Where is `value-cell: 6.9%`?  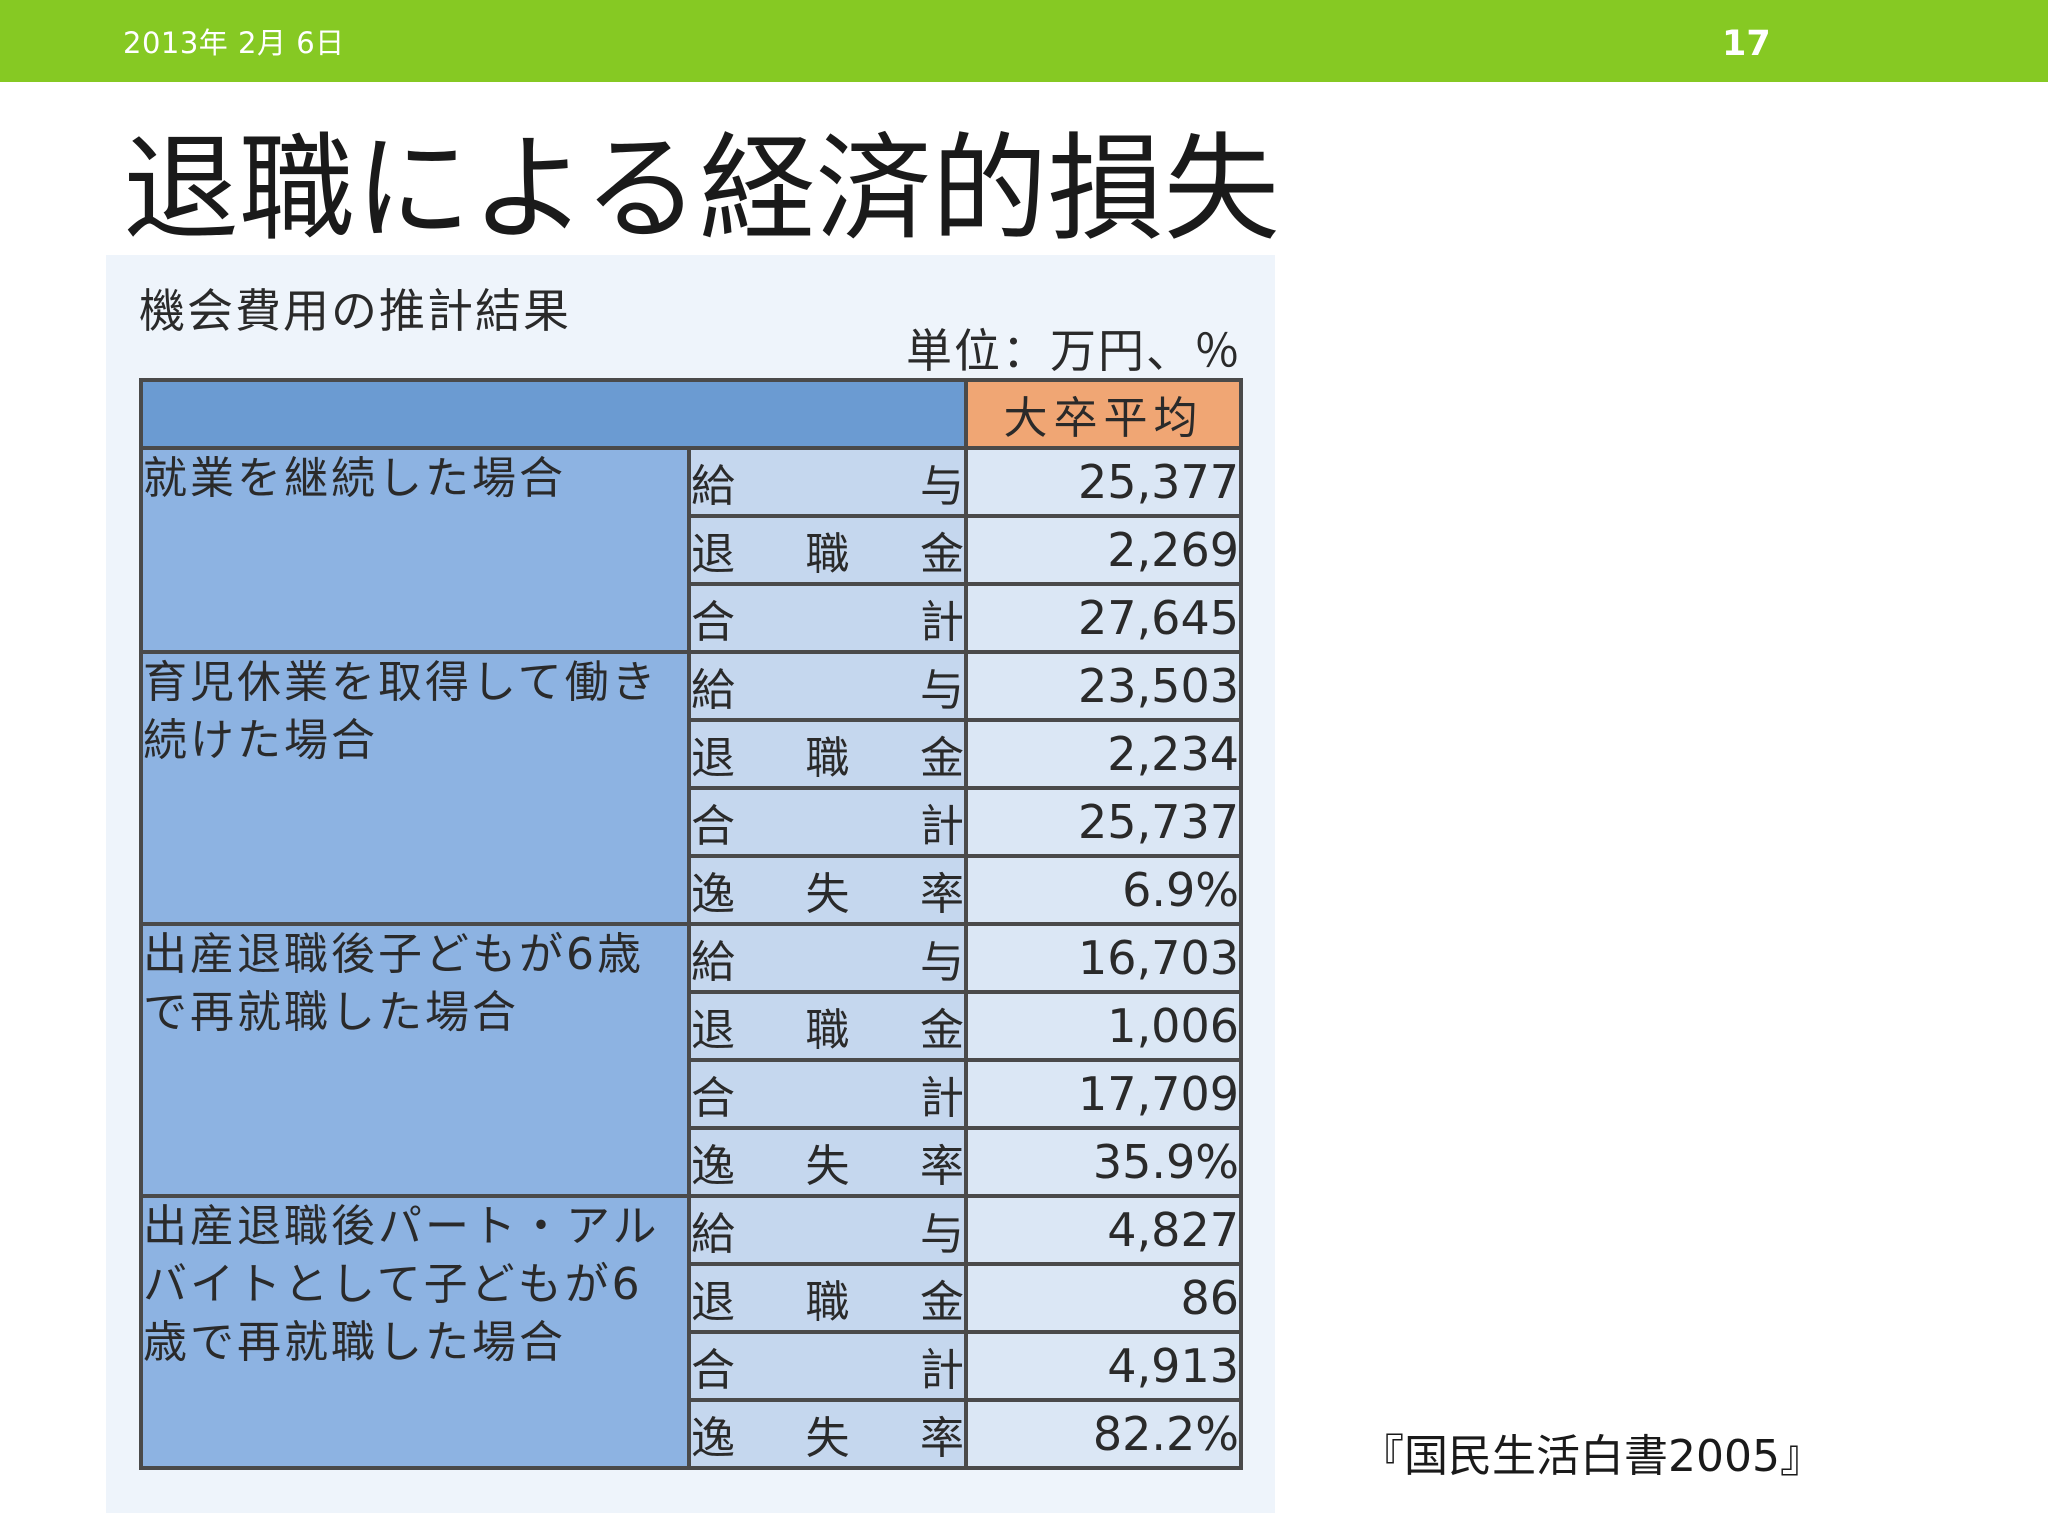
value-cell: 6.9% is located at coordinates (1103, 890).